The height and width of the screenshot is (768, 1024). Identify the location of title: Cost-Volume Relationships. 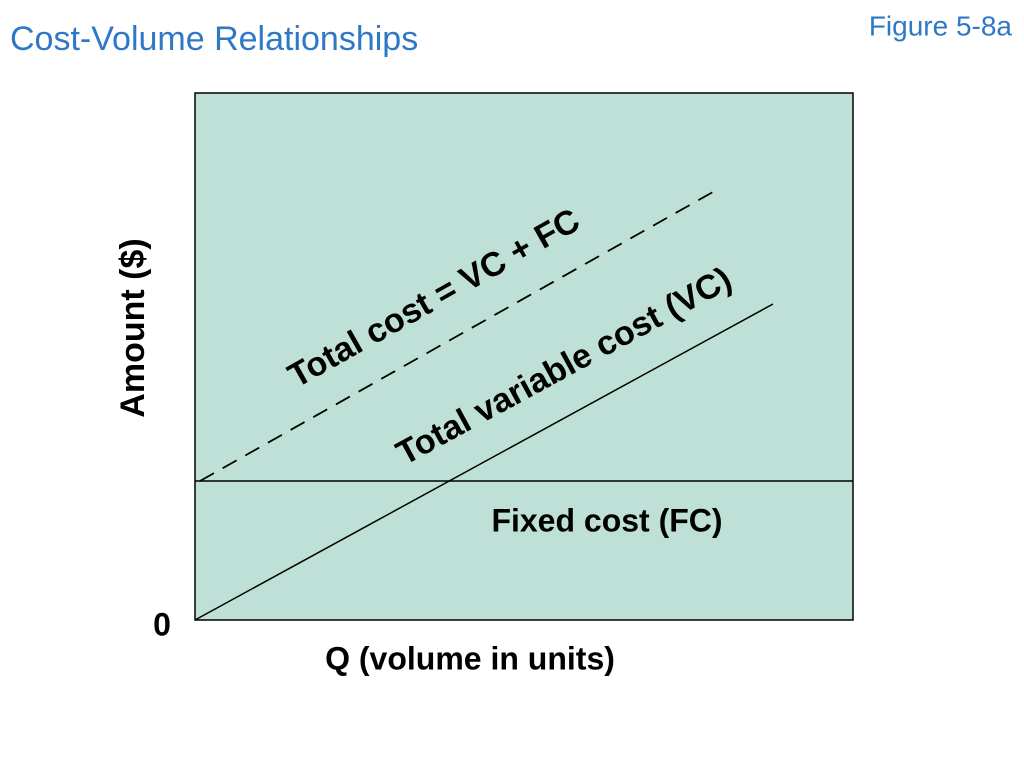
(214, 39).